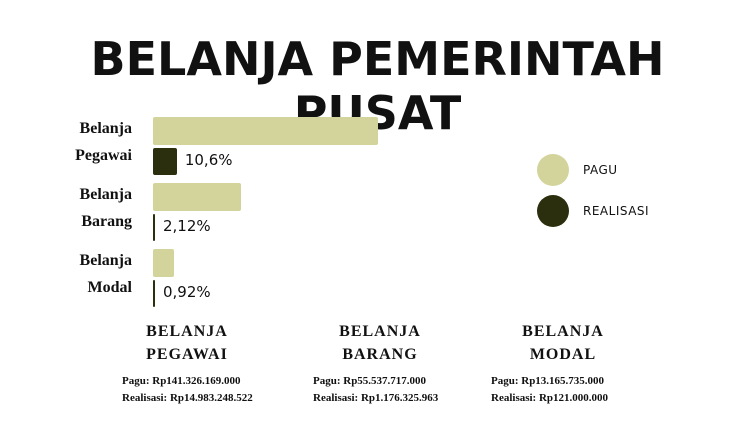  I want to click on legend-label: PAGU, so click(600, 170).